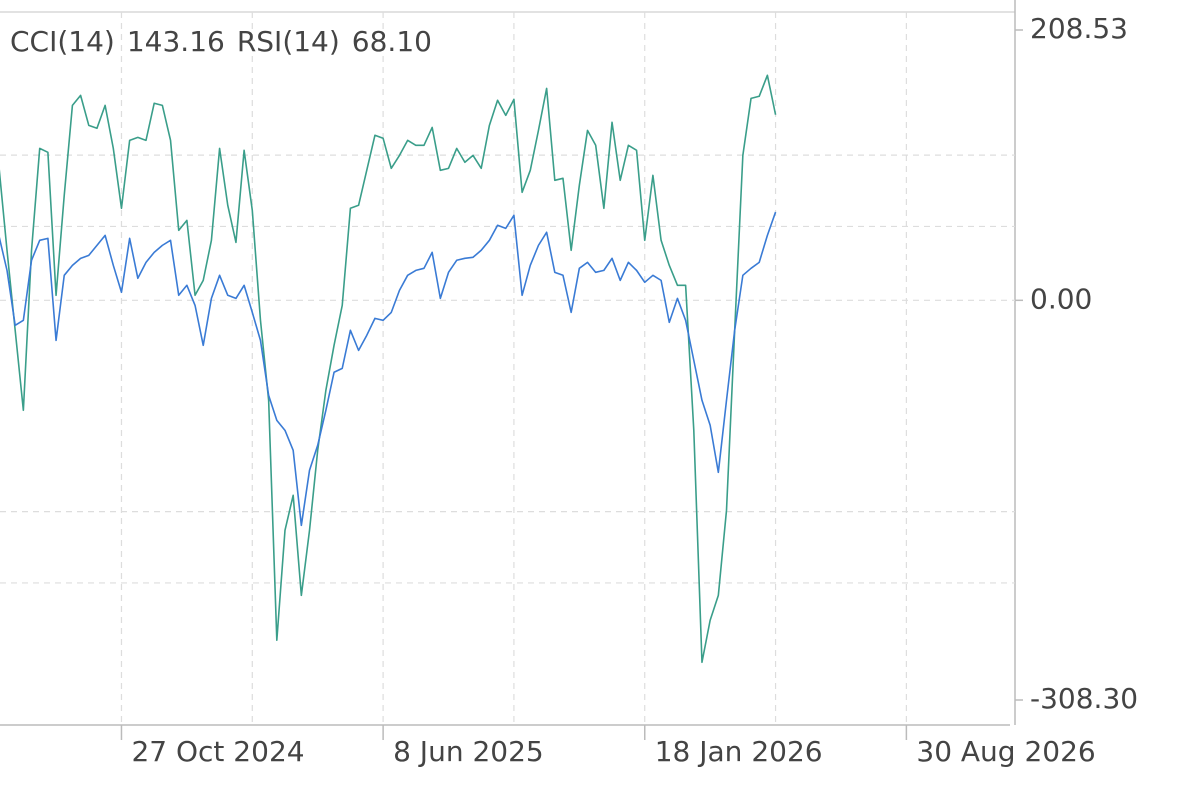 The image size is (1200, 797). I want to click on x-tick-label: 18 Jan 2026, so click(739, 751).